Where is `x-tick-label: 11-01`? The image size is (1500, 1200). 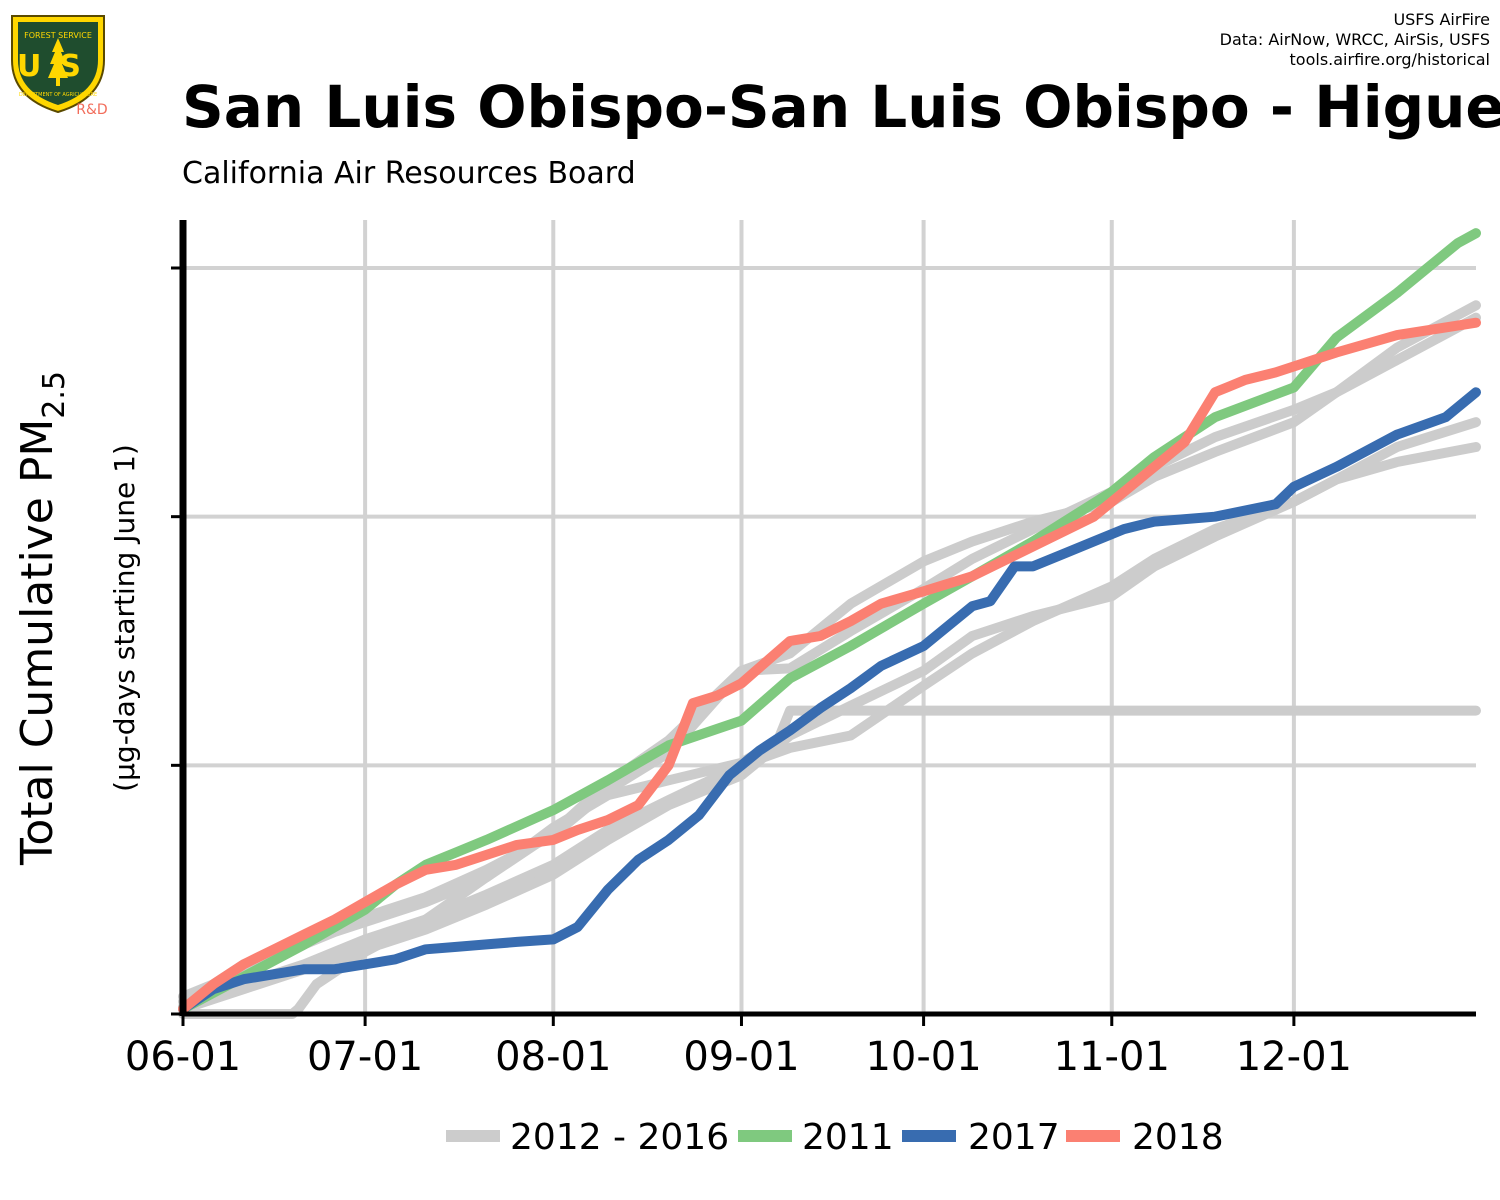
x-tick-label: 11-01 is located at coordinates (1112, 1057).